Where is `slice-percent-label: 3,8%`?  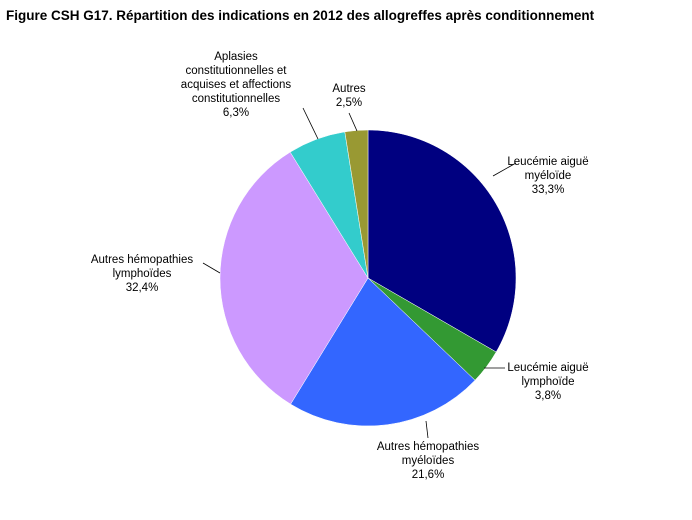
slice-percent-label: 3,8% is located at coordinates (548, 396).